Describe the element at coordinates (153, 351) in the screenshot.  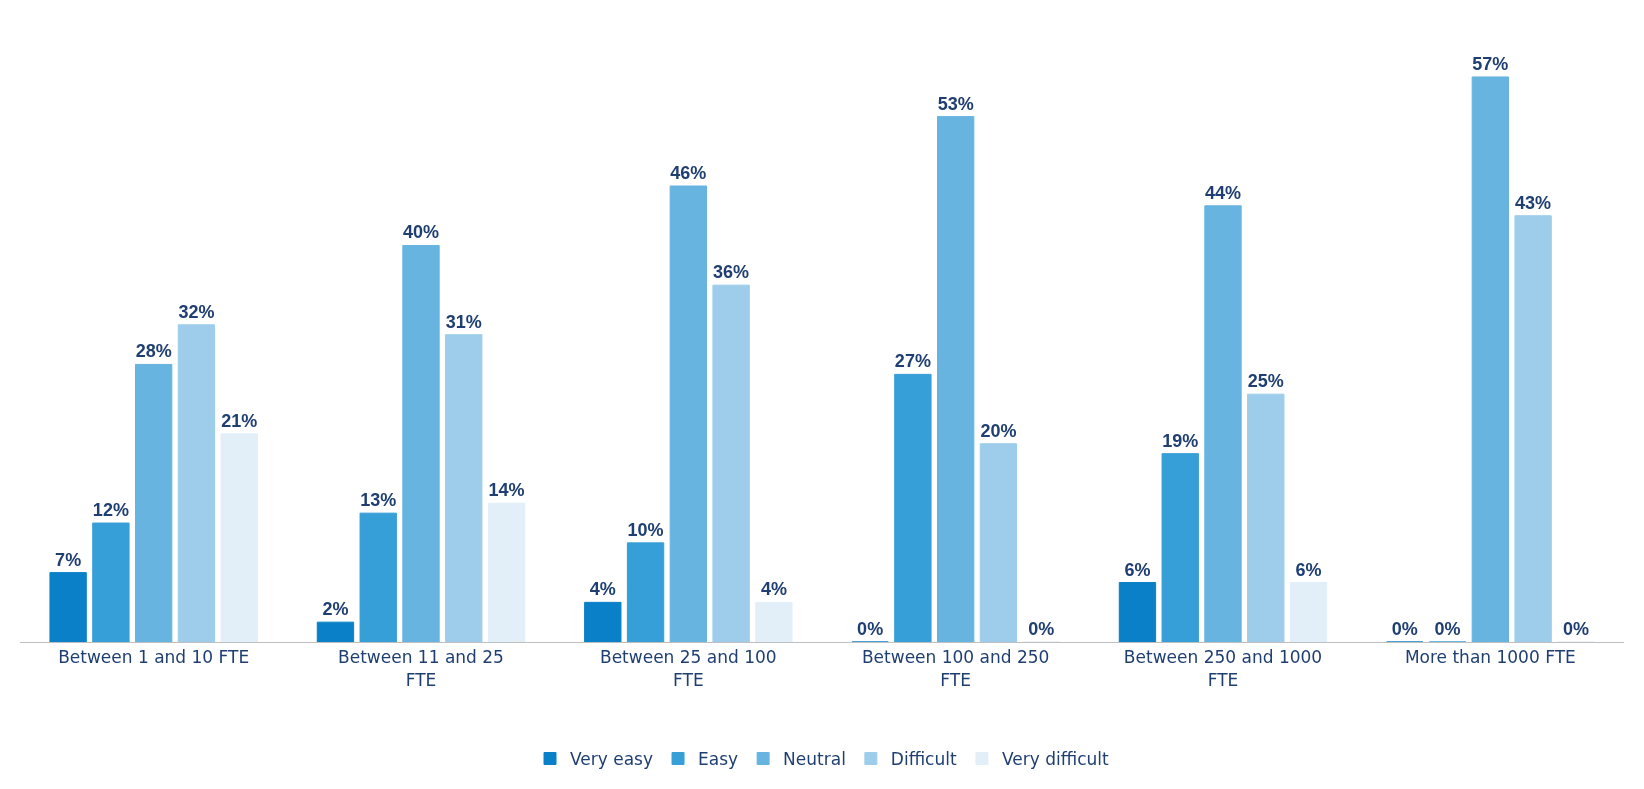
I see `data-label: 28%` at that location.